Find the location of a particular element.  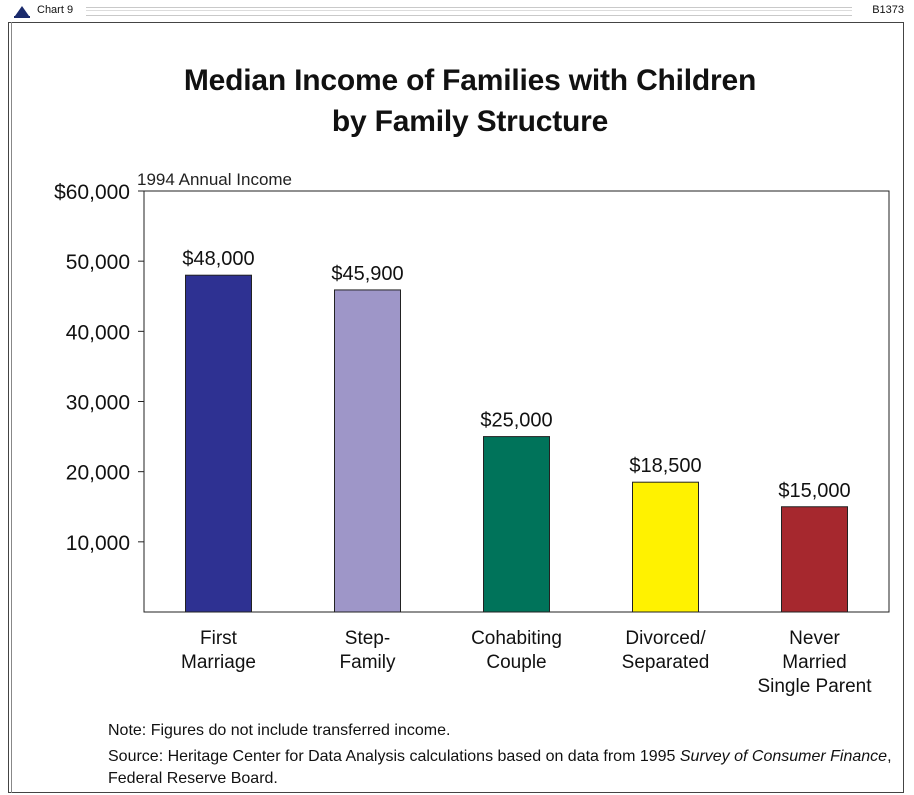

y-tick-label: 40,000 is located at coordinates (98, 332).